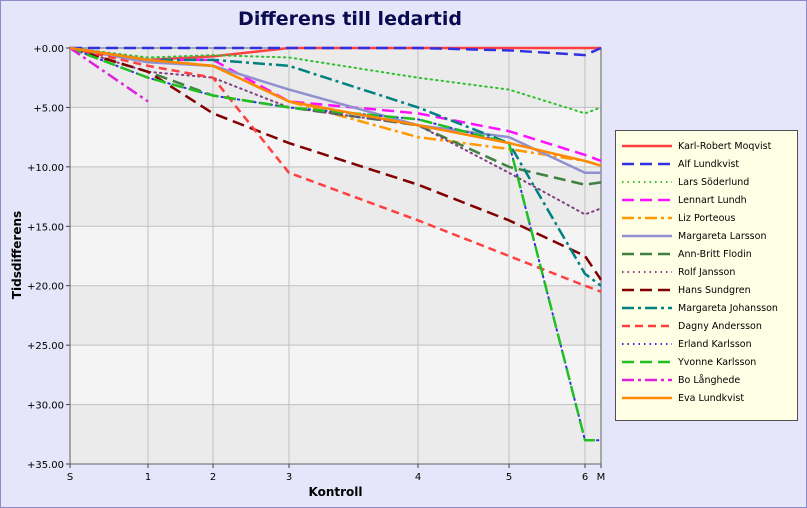 The height and width of the screenshot is (508, 807). I want to click on legend-label: Liz Porteous, so click(707, 218).